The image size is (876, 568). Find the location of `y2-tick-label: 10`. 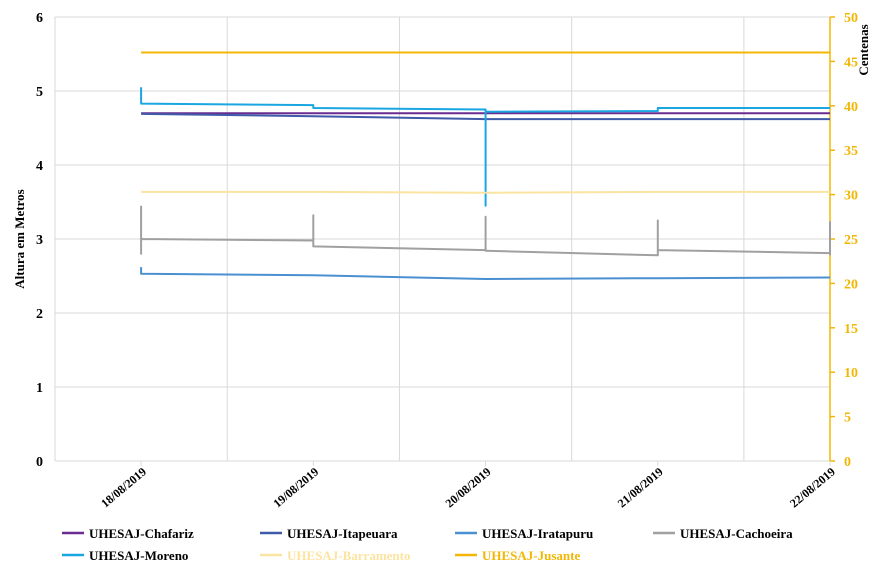

y2-tick-label: 10 is located at coordinates (851, 373).